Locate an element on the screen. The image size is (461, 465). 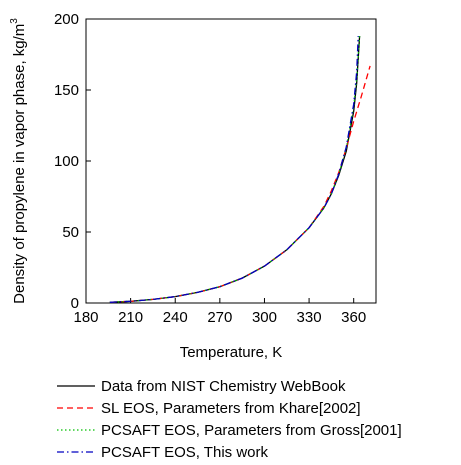
x-tick-label: 180 is located at coordinates (85, 317).